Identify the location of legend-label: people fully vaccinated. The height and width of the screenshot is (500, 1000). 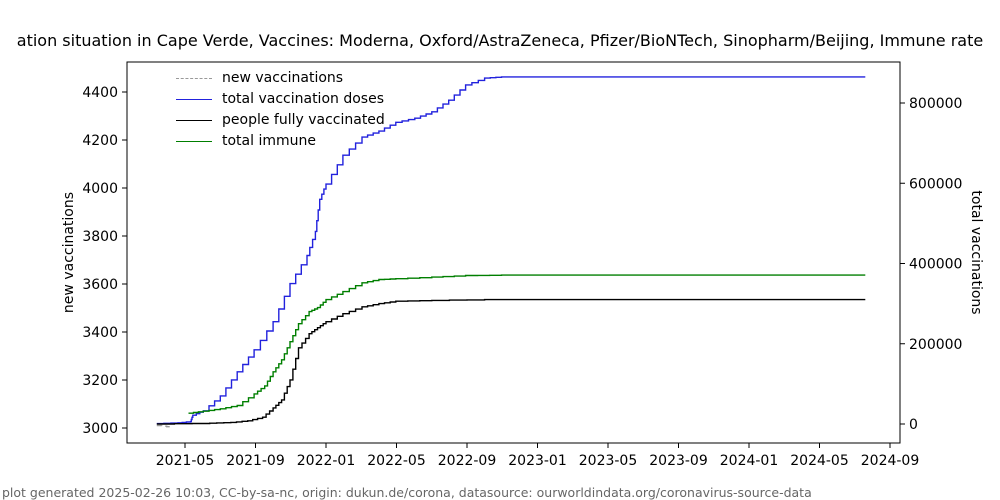
(303, 120).